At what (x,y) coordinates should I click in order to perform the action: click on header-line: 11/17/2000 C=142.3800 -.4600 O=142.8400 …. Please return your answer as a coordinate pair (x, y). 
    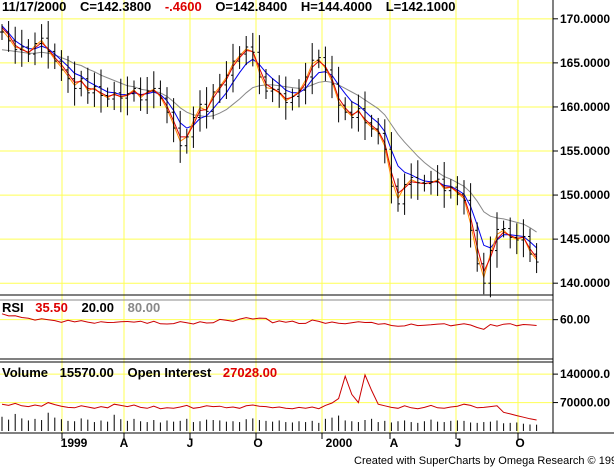
    Looking at the image, I should click on (228, 7).